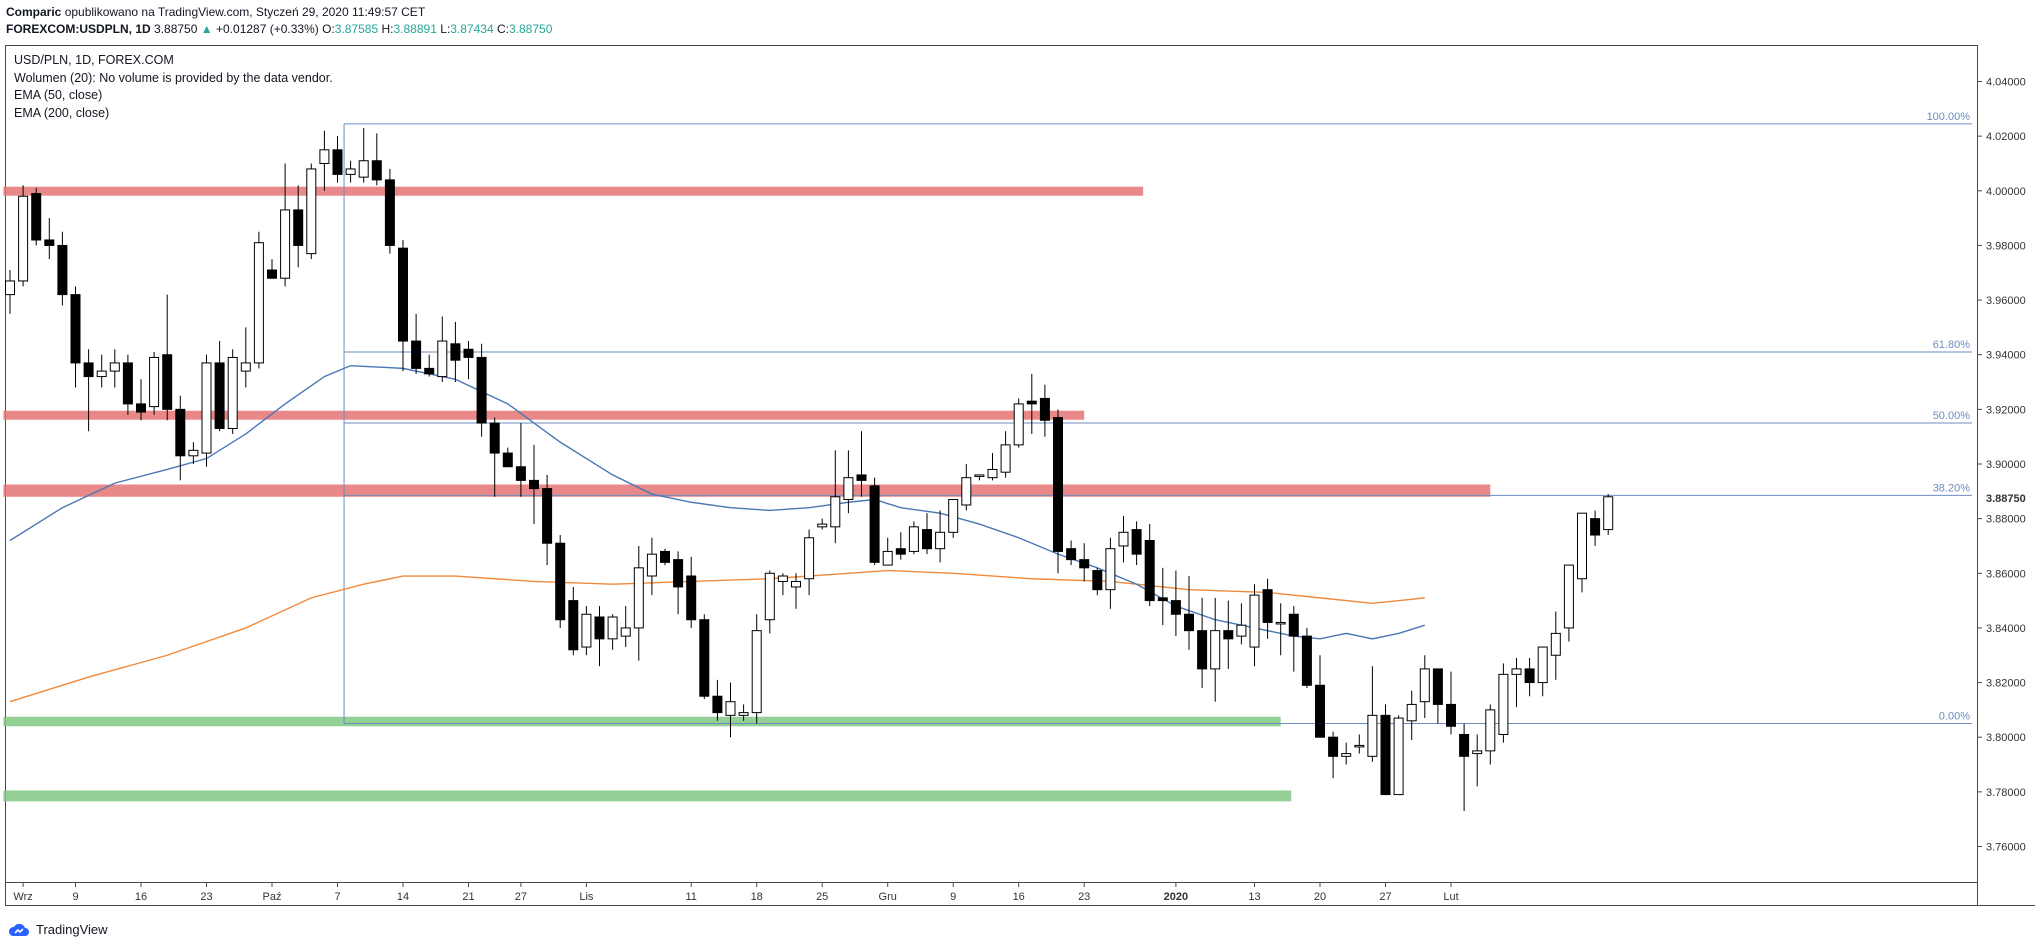 Image resolution: width=2041 pixels, height=948 pixels. What do you see at coordinates (58, 95) in the screenshot?
I see `legend-ema50: EMA (50, close)` at bounding box center [58, 95].